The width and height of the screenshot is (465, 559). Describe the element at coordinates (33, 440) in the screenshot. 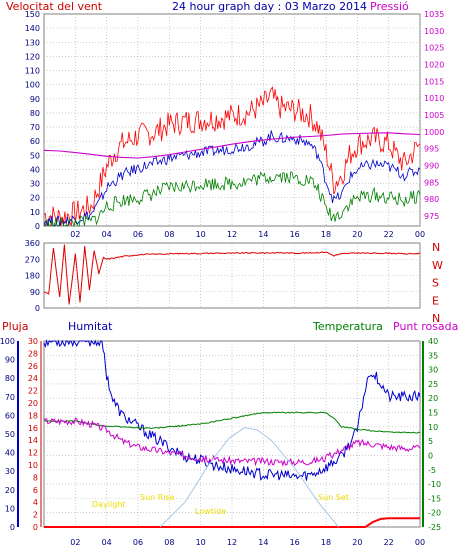

I see `rain-tick-label: 14` at that location.